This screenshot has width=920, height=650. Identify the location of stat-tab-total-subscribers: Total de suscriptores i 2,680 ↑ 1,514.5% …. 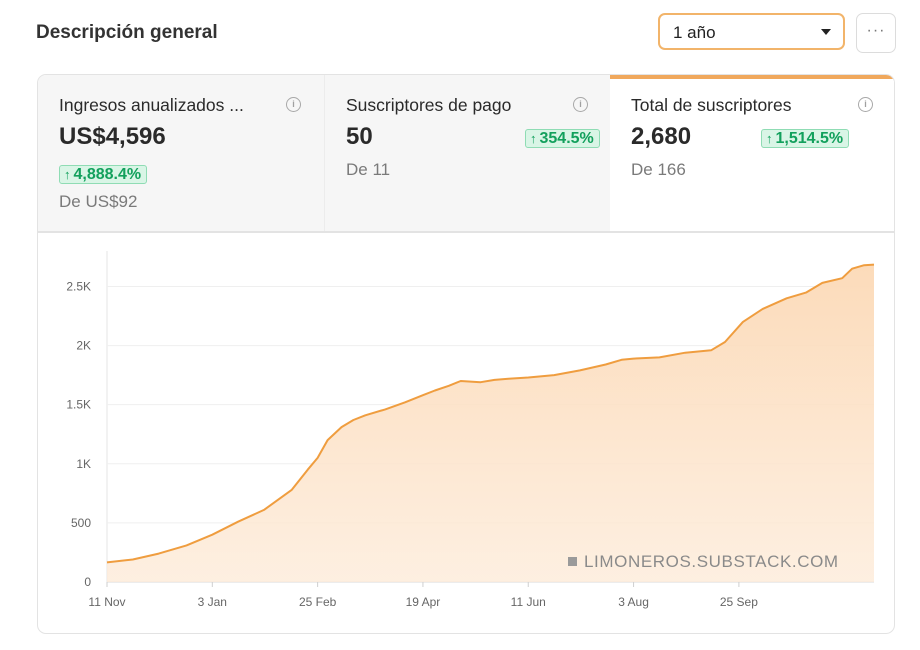
(752, 153).